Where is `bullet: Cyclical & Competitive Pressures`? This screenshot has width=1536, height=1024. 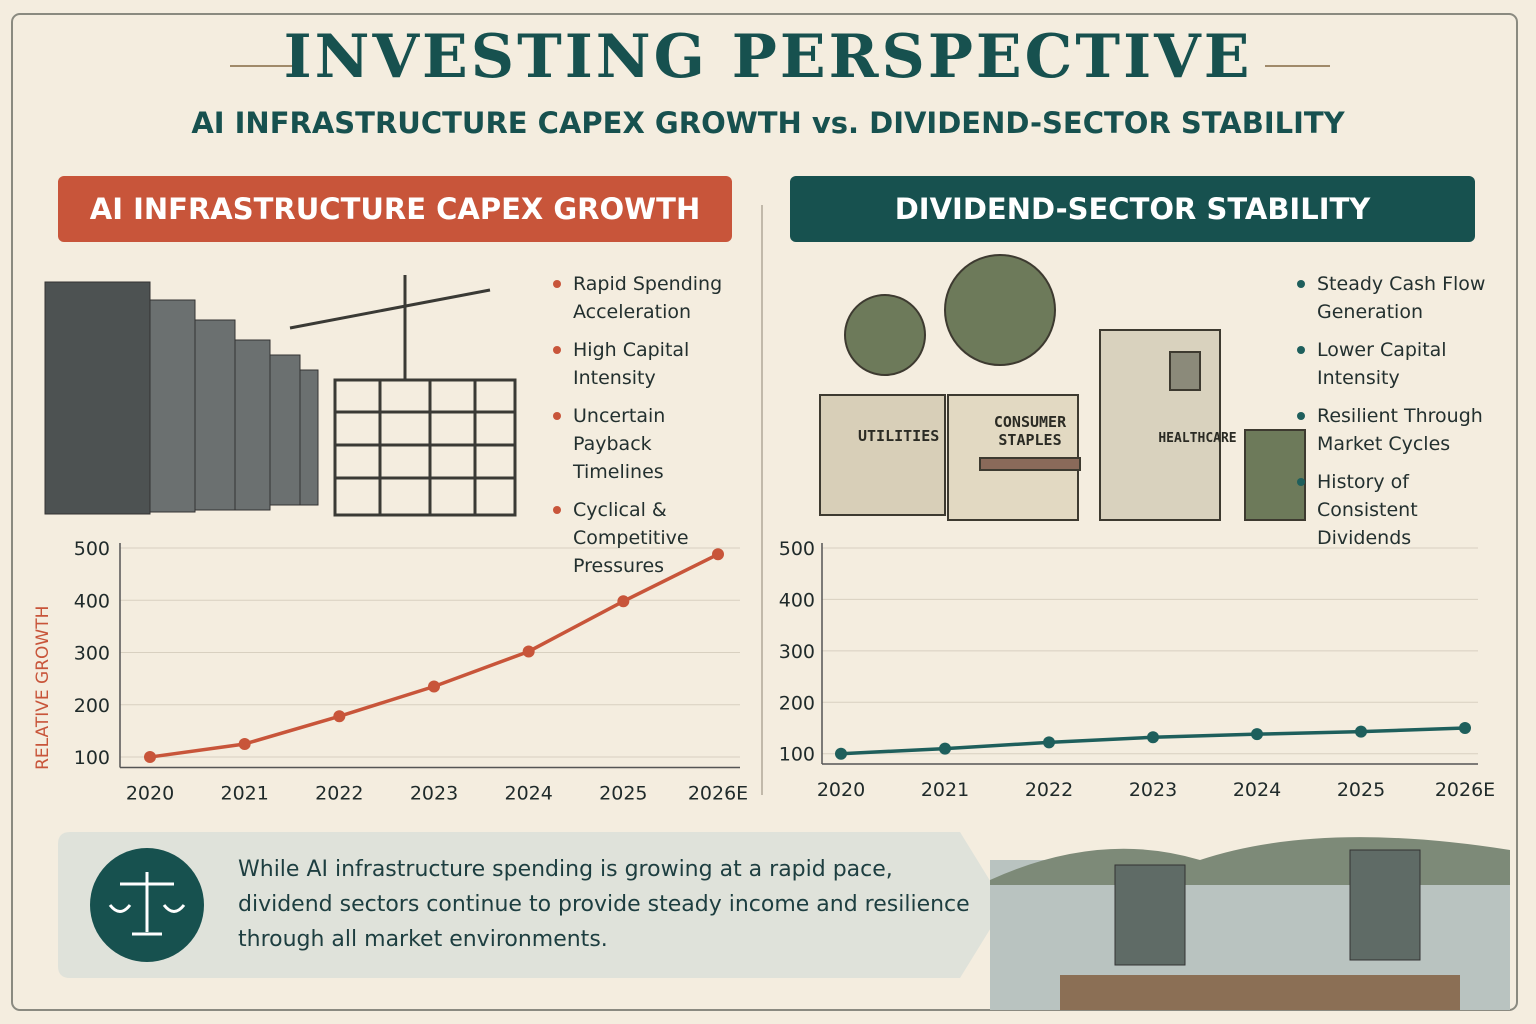 bullet: Cyclical & Competitive Pressures is located at coordinates (650, 538).